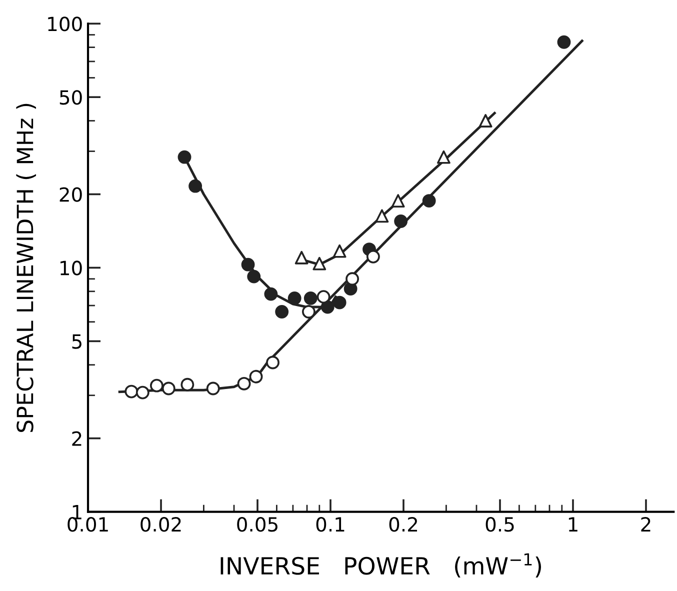 The width and height of the screenshot is (677, 591). Describe the element at coordinates (71, 97) in the screenshot. I see `y-tick-label: 50` at that location.